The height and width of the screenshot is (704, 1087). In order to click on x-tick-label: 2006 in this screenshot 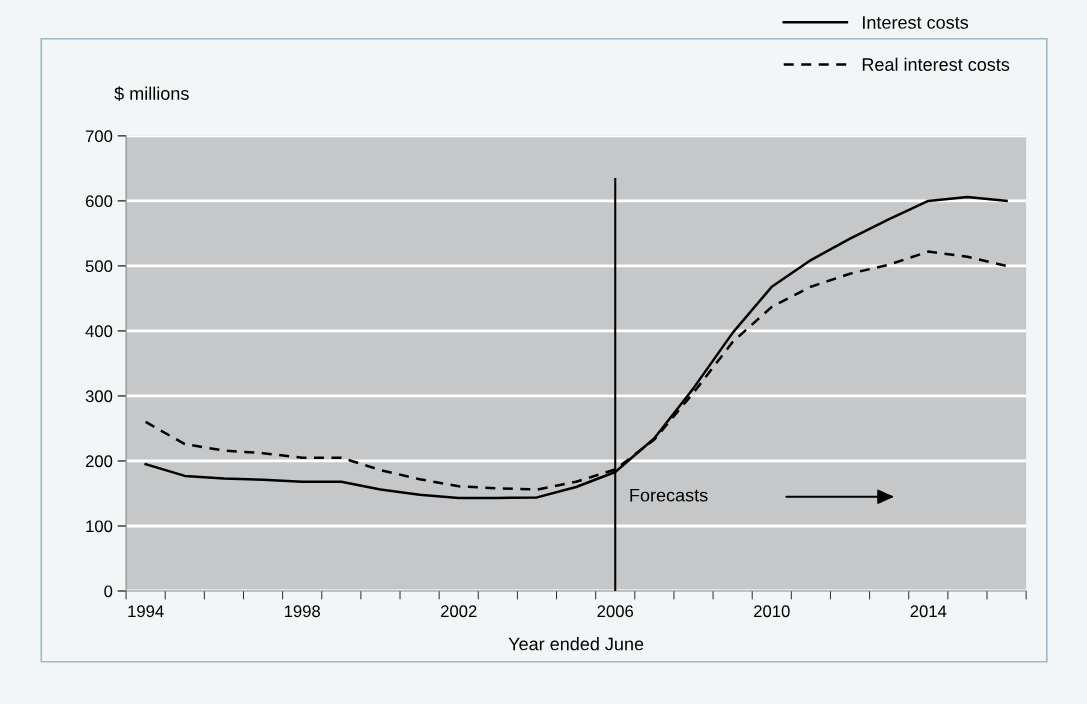, I will do `click(615, 611)`.